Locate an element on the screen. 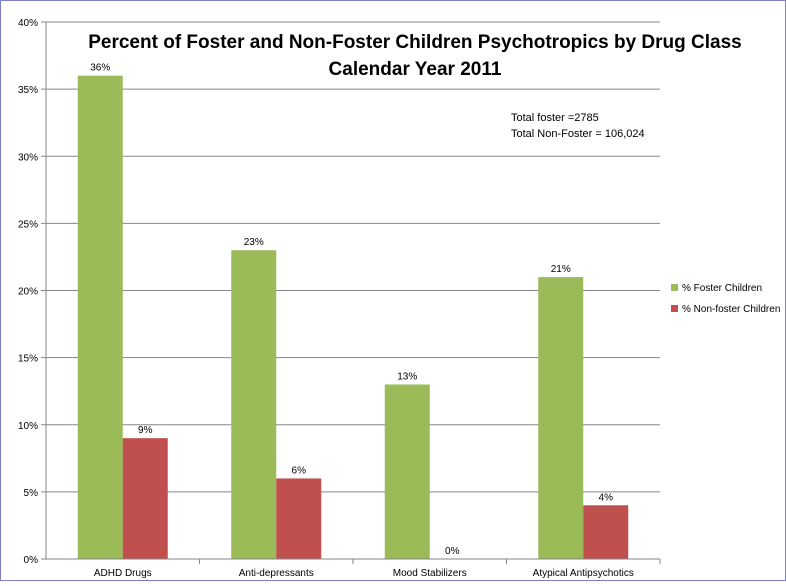 The width and height of the screenshot is (786, 586). x-tick-label: Anti-depressants is located at coordinates (276, 573).